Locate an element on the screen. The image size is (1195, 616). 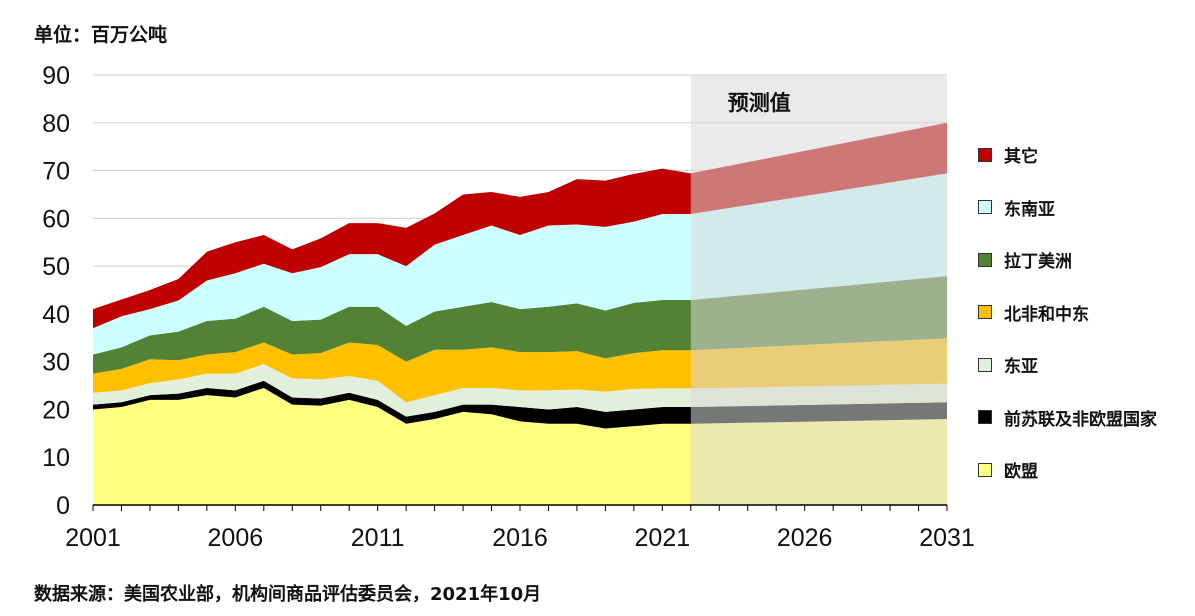
x-tick-label: 2011 is located at coordinates (378, 538).